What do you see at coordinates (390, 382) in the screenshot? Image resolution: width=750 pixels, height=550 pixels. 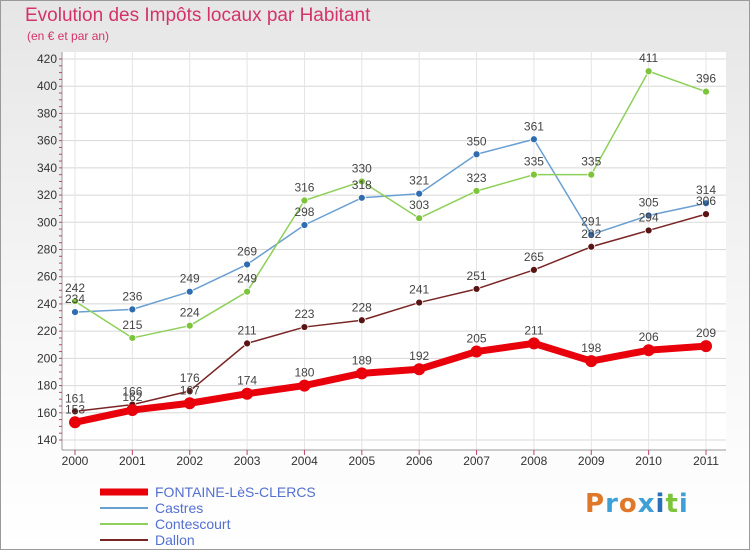 I see `series-line-fontaine-lès-clercs` at bounding box center [390, 382].